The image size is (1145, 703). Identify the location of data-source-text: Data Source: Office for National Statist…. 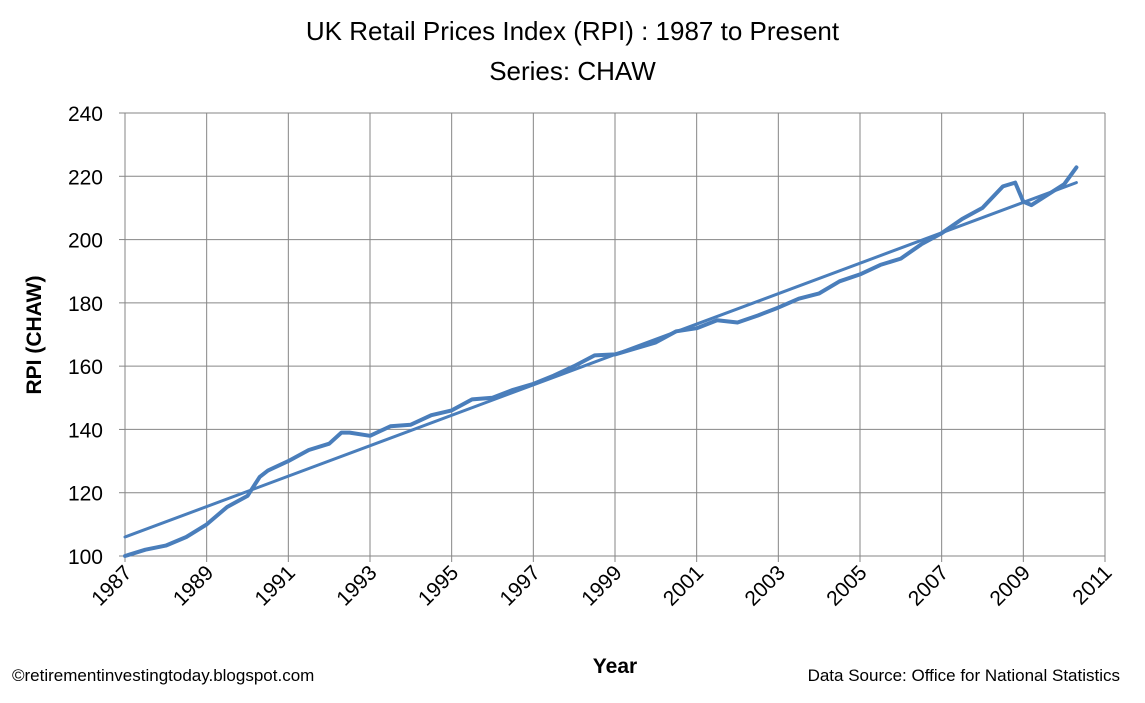
(963, 675).